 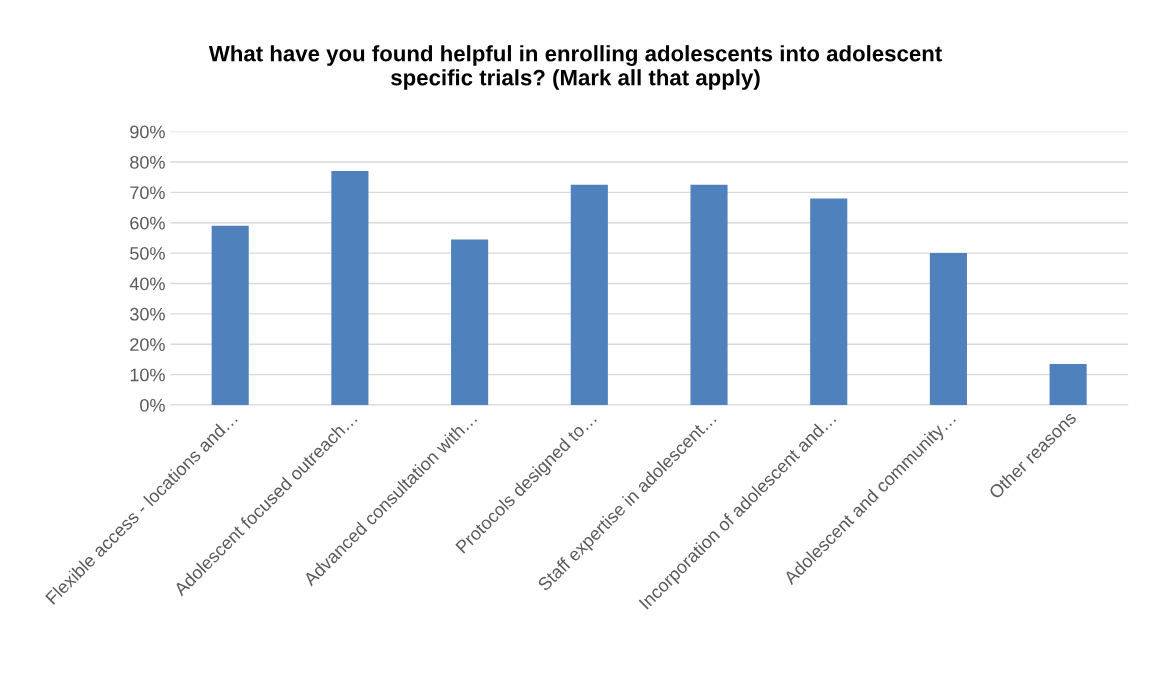 What do you see at coordinates (147, 314) in the screenshot?
I see `y-tick-label: 30%` at bounding box center [147, 314].